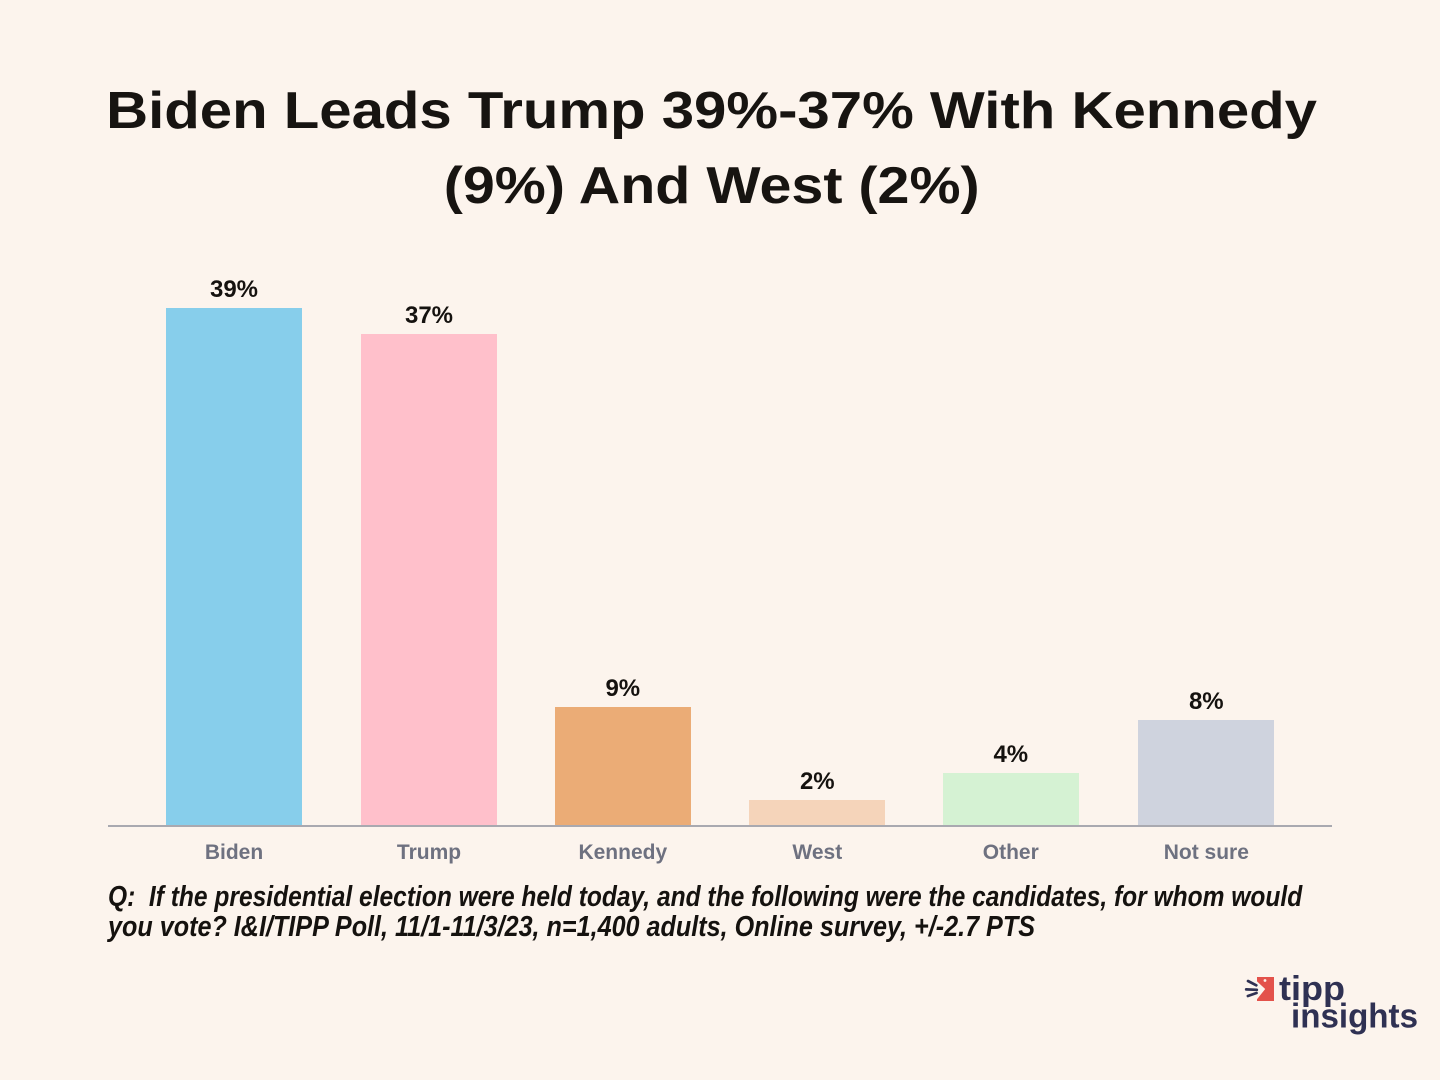 The height and width of the screenshot is (1080, 1440). I want to click on svg-text: tipp, so click(1312, 989).